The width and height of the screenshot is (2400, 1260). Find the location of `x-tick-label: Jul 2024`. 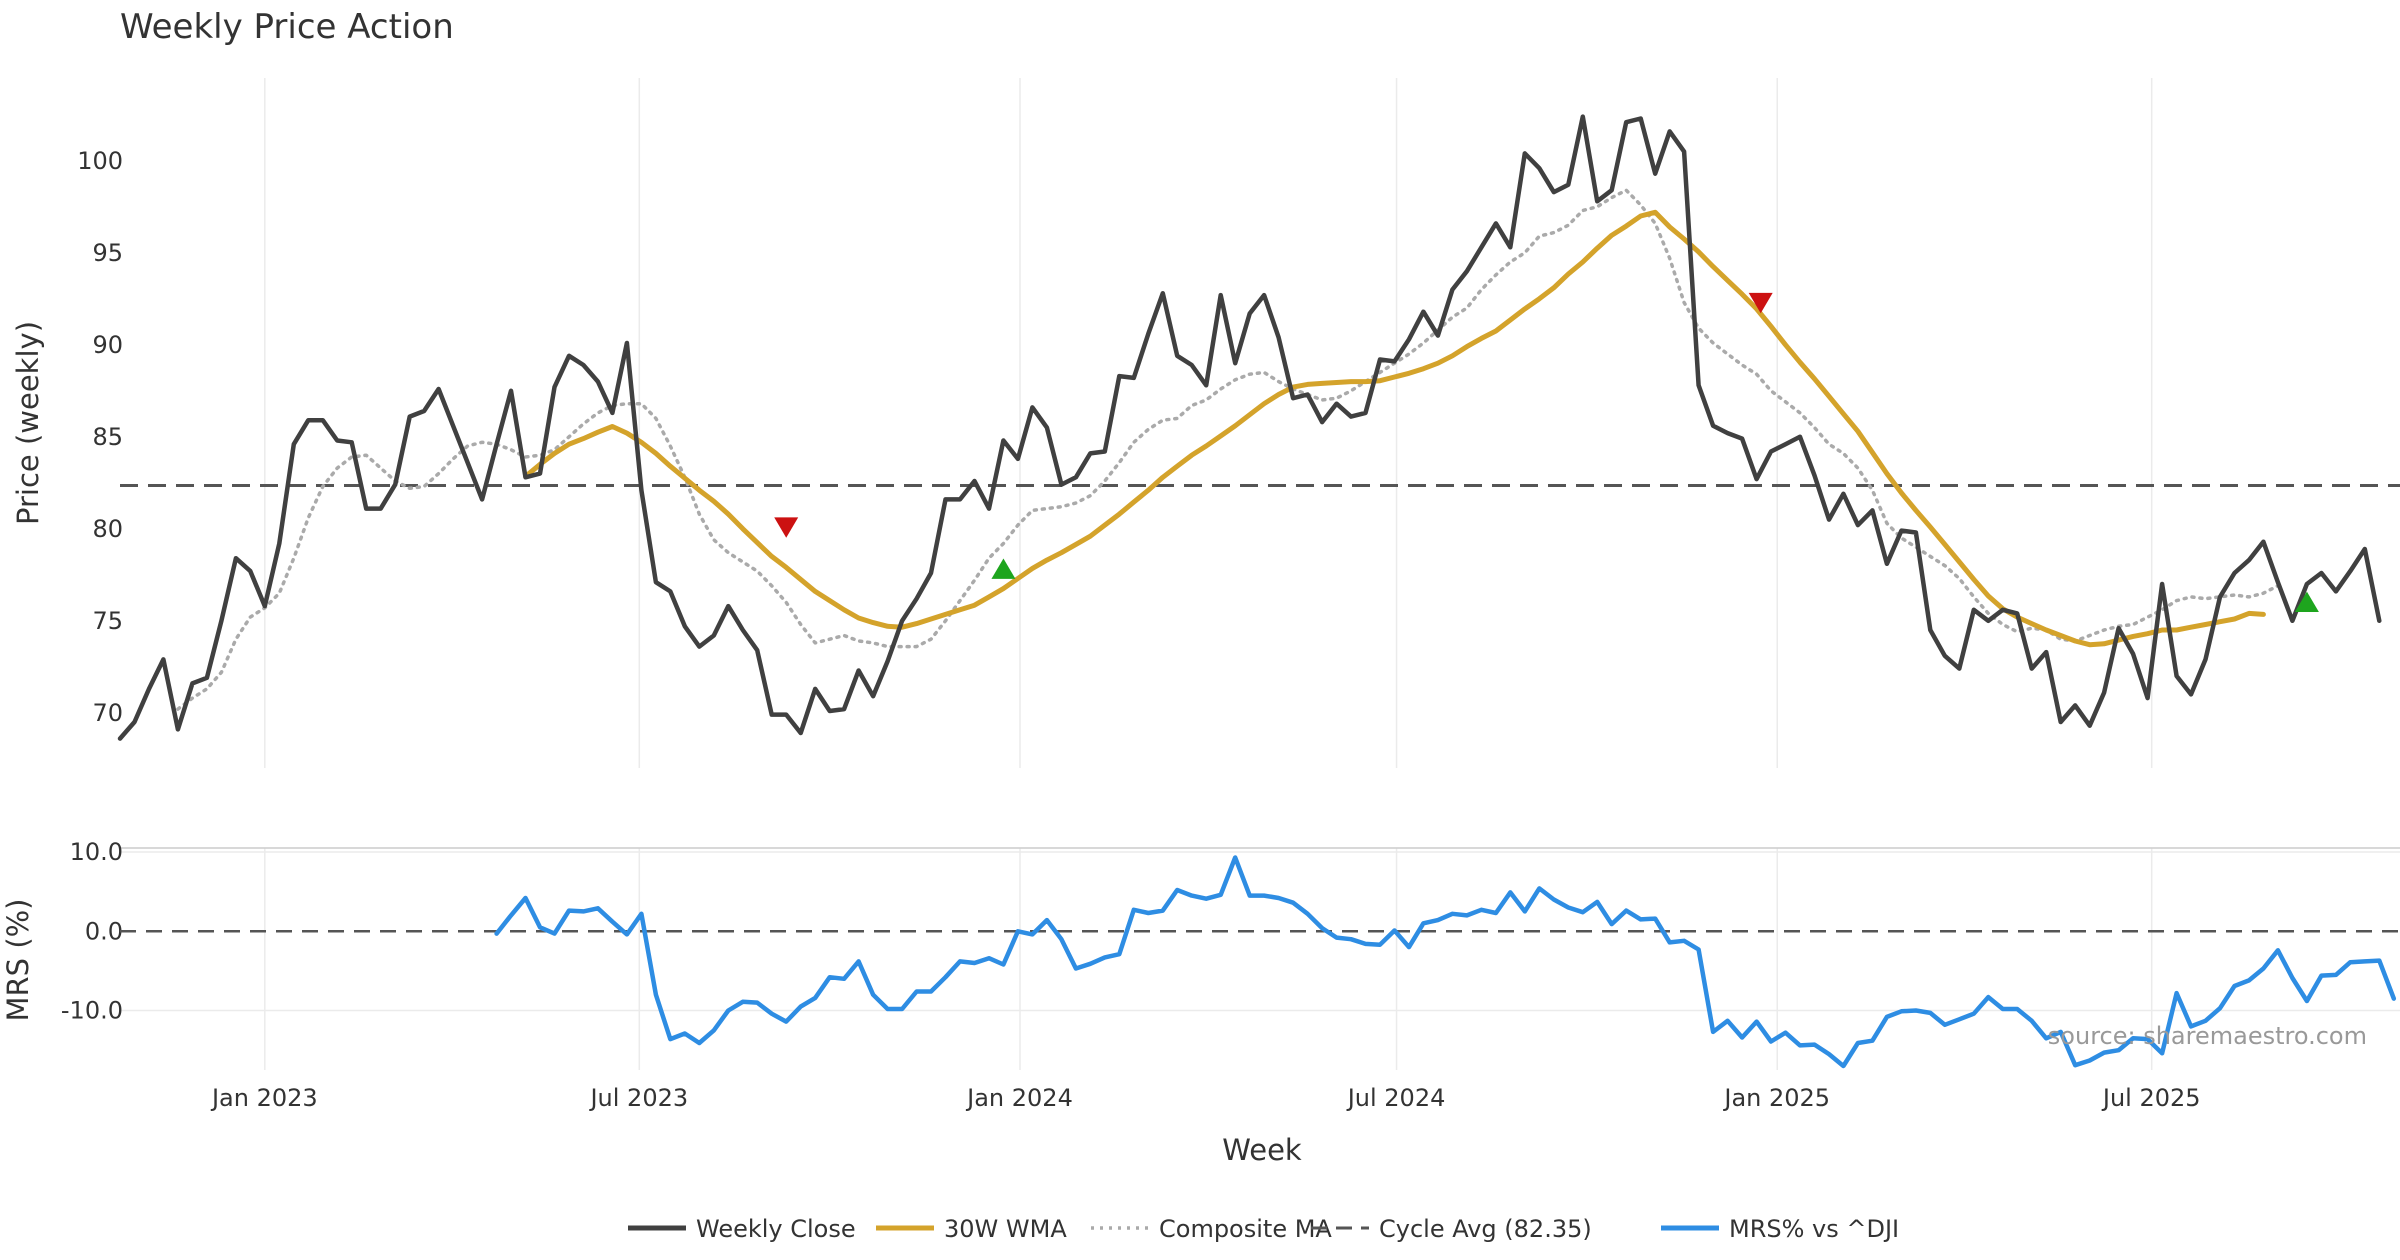

x-tick-label: Jul 2024 is located at coordinates (1396, 1098).